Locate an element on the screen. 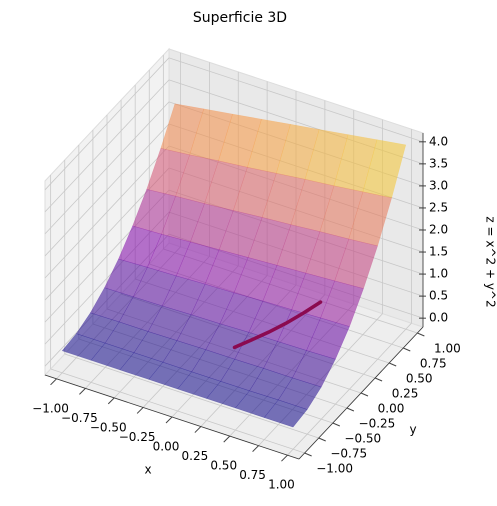  y-tick-label: −0.25 is located at coordinates (377, 424).